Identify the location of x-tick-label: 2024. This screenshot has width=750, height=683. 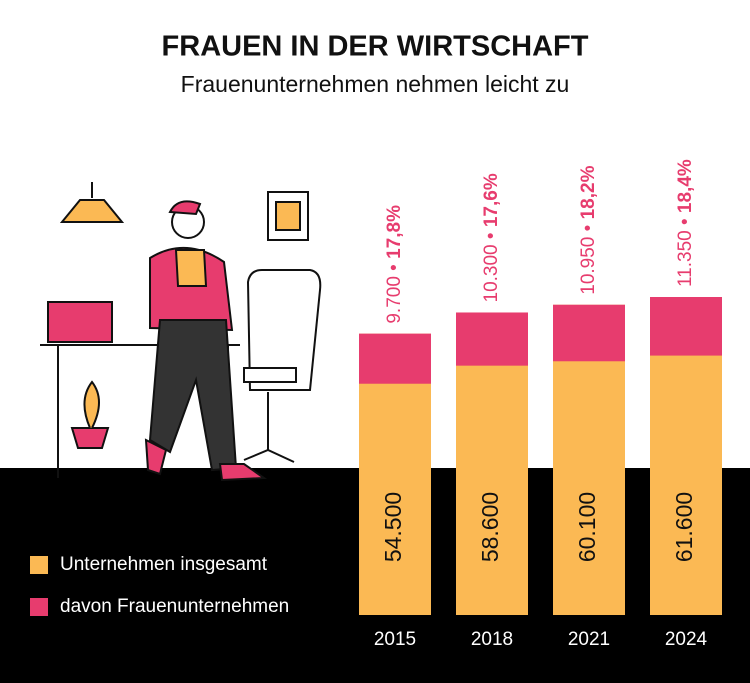
(686, 639).